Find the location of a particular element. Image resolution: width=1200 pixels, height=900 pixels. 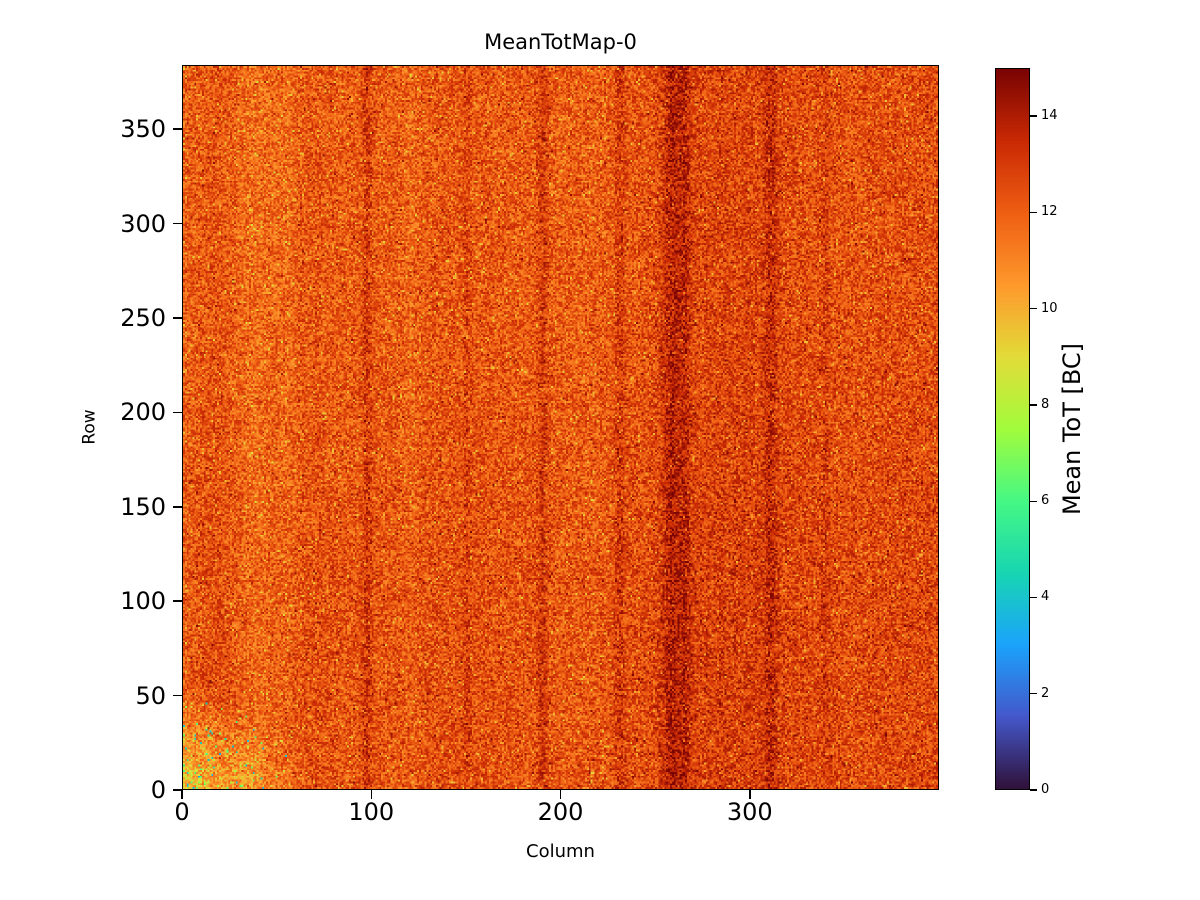

y-tick-label: 350 is located at coordinates (143, 129).